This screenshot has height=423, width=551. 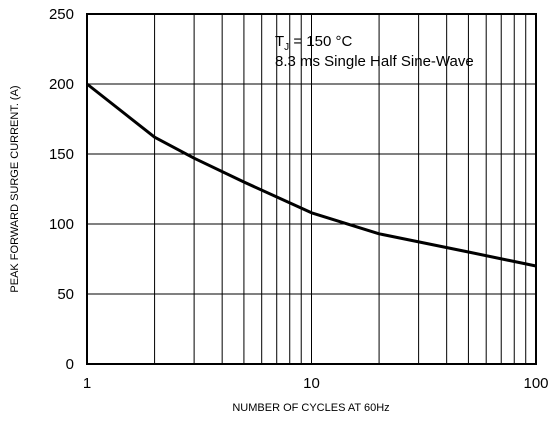 What do you see at coordinates (61, 224) in the screenshot?
I see `y-tick-label: 100` at bounding box center [61, 224].